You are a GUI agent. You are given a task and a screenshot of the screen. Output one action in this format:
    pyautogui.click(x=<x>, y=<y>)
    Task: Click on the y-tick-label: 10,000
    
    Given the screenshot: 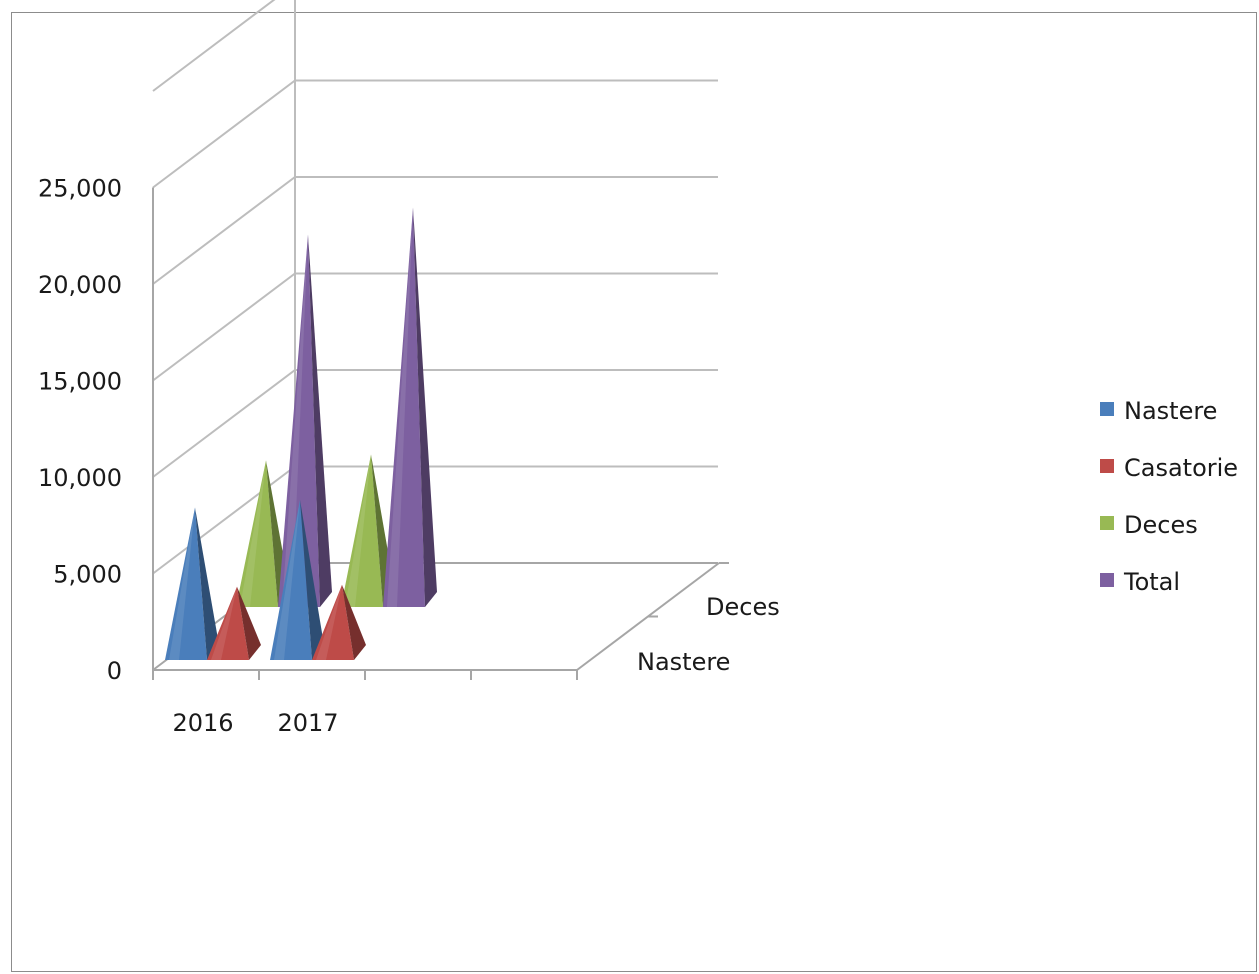 What is the action you would take?
    pyautogui.click(x=80, y=478)
    